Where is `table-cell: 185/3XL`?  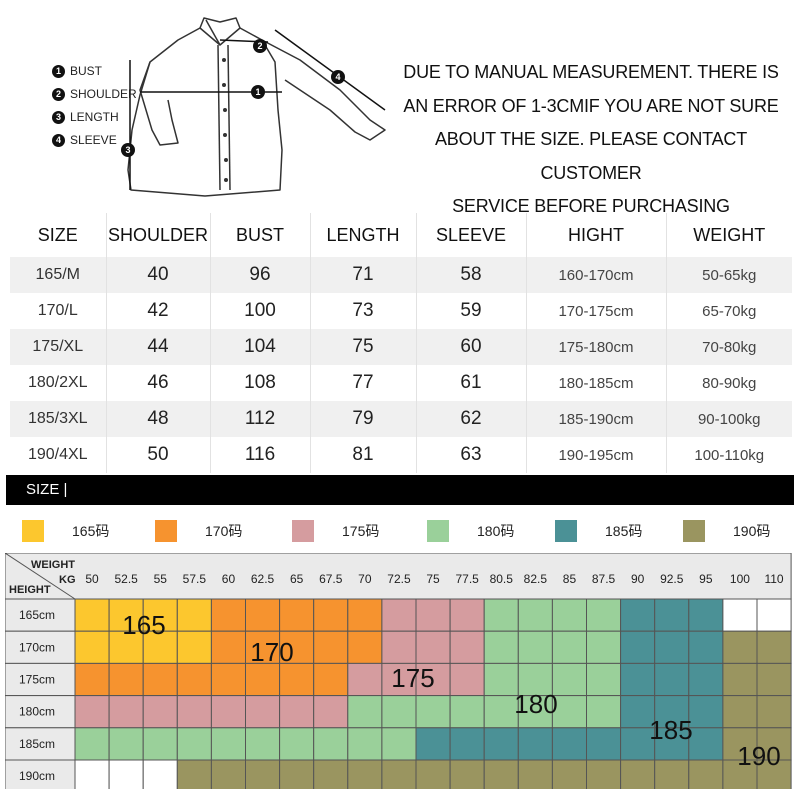
table-cell: 185/3XL is located at coordinates (58, 419).